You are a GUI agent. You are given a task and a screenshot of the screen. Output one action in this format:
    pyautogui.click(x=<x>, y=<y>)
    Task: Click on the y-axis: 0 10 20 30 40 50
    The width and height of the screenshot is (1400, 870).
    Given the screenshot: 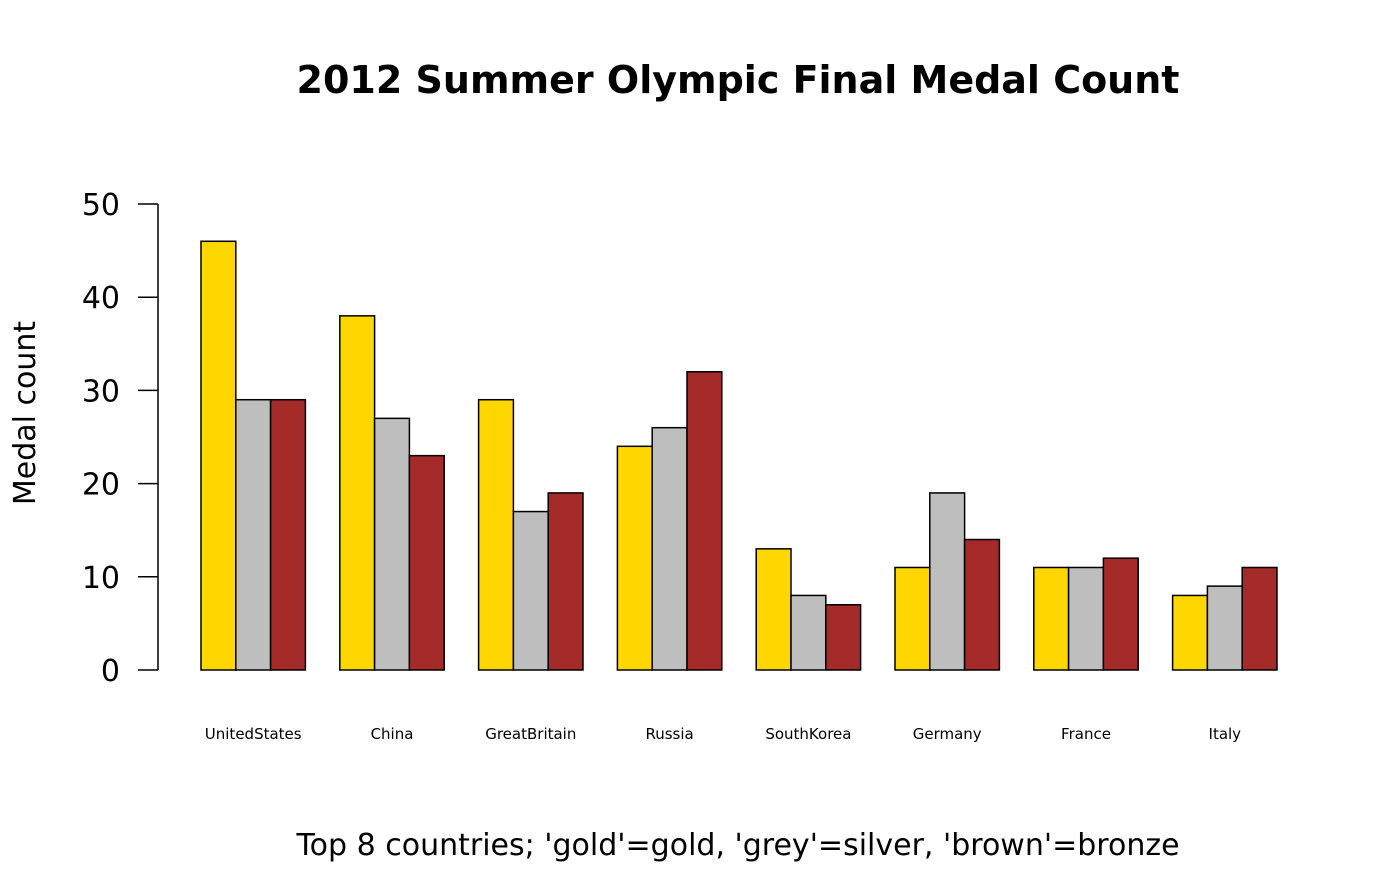 What is the action you would take?
    pyautogui.click(x=120, y=438)
    